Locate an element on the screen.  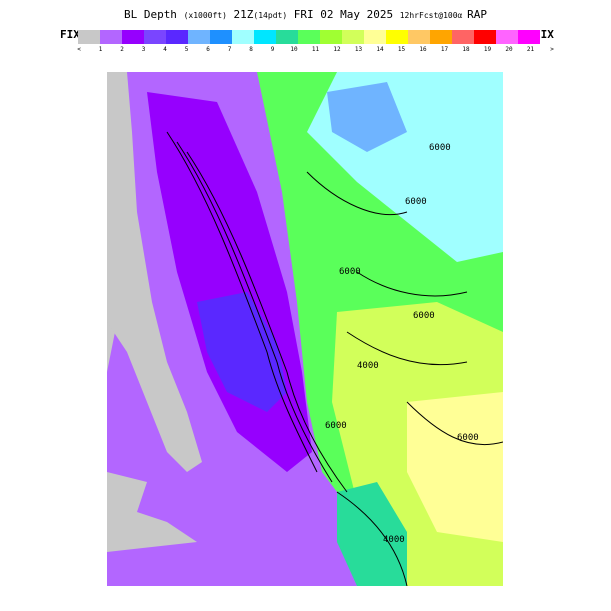
legend-tick-label: 9 is located at coordinates (272, 49).